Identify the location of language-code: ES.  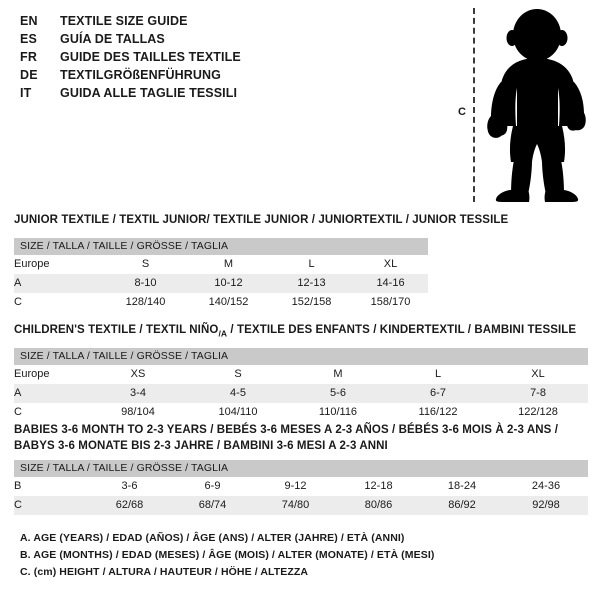
(29, 39).